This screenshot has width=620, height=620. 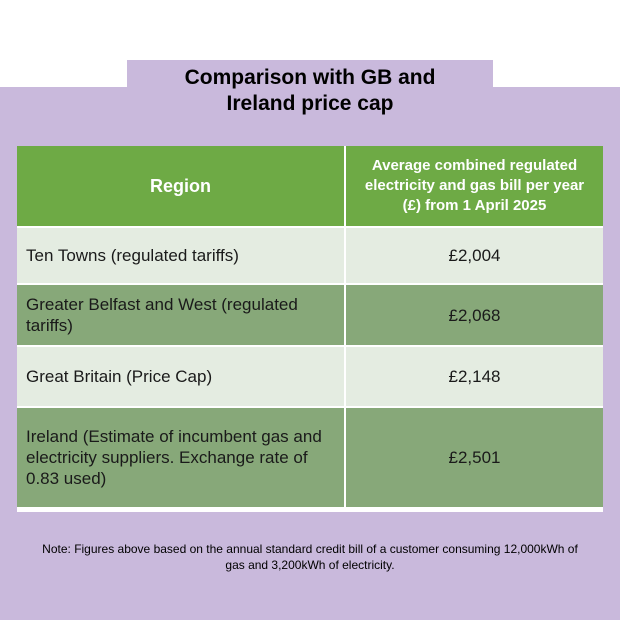 I want to click on region-cell: Ten Towns (regulated tariffs), so click(x=181, y=255).